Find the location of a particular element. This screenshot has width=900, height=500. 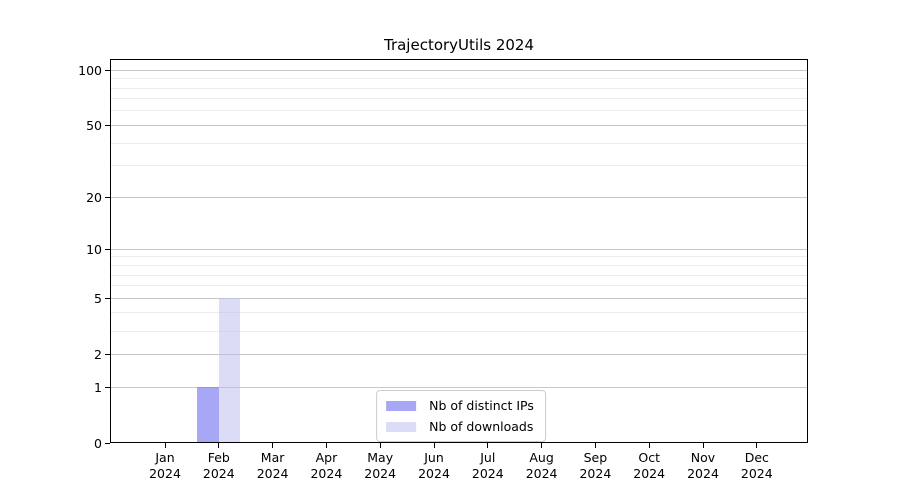

x-tick-month: Oct is located at coordinates (649, 457).